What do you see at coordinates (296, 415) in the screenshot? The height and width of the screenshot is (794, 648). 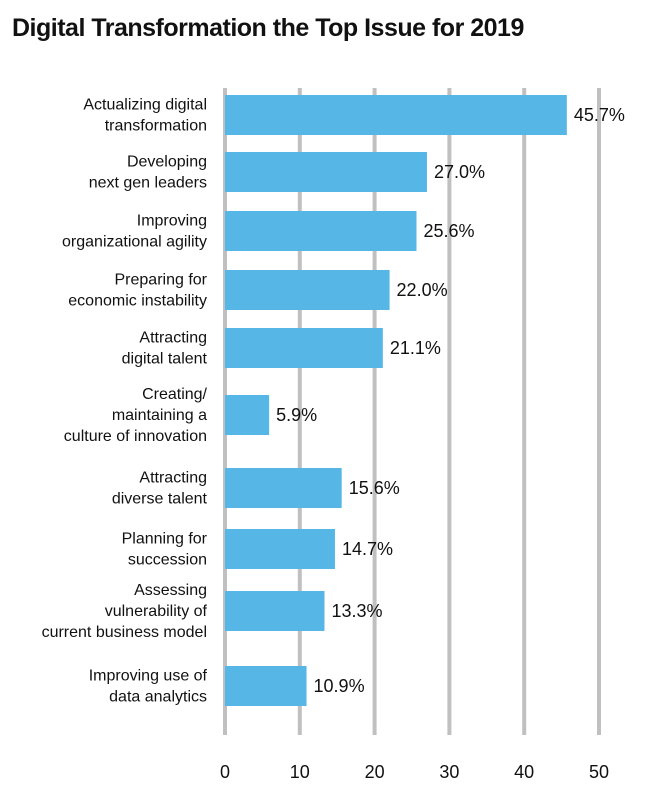 I see `data-label: 5.9%` at bounding box center [296, 415].